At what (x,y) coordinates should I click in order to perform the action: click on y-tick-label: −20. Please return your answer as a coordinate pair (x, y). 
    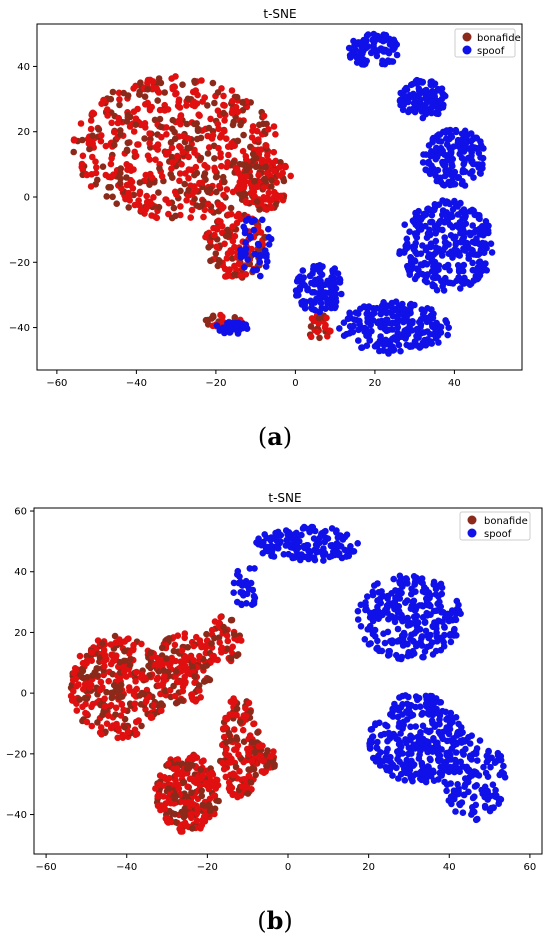
    Looking at the image, I should click on (16, 754).